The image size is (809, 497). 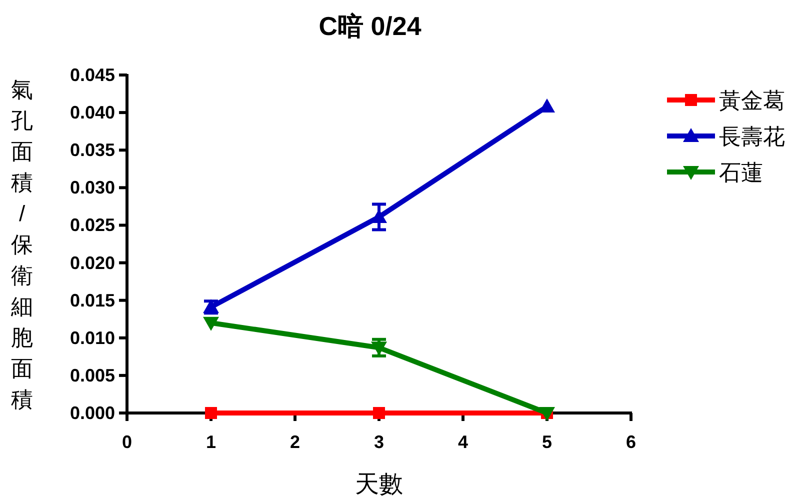 I want to click on y-tick-label: 0.015, so click(x=92, y=300).